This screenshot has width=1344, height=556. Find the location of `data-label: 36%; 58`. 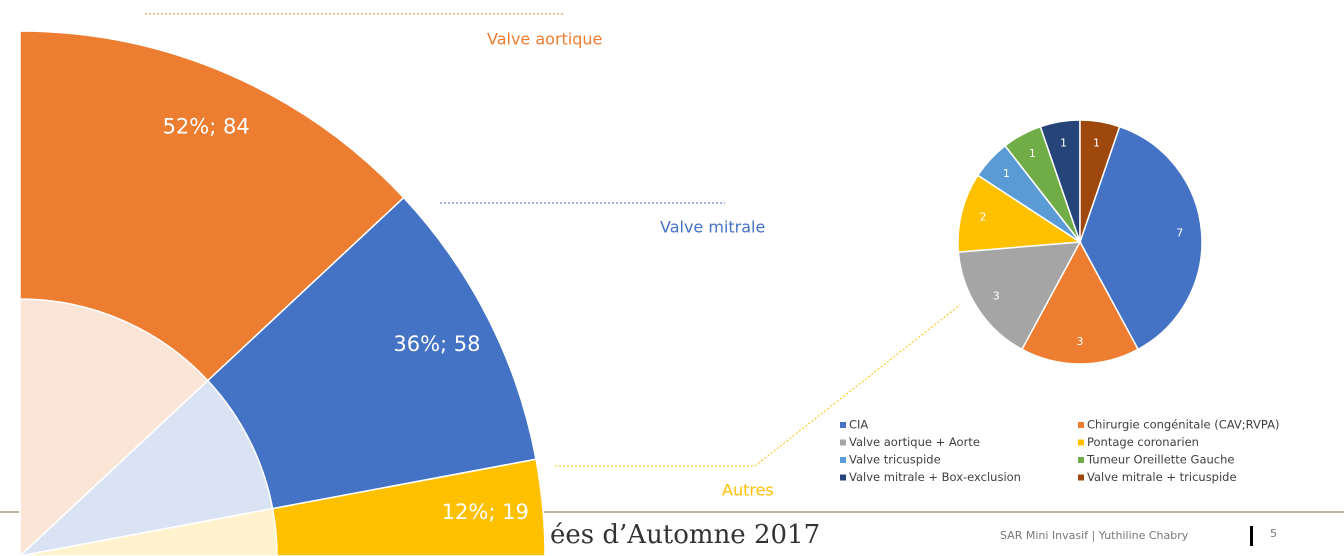

data-label: 36%; 58 is located at coordinates (436, 344).